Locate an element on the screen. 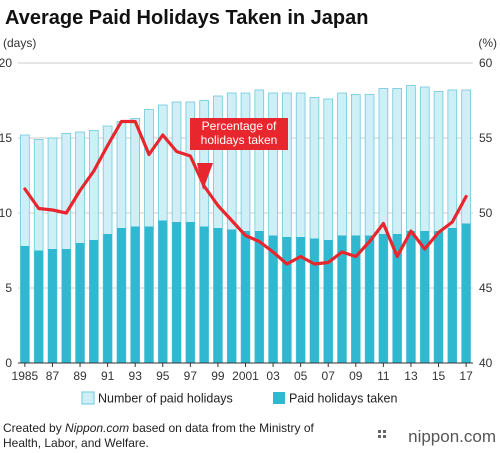 The image size is (500, 453). legend-label-taken: Paid holidays taken is located at coordinates (343, 399).